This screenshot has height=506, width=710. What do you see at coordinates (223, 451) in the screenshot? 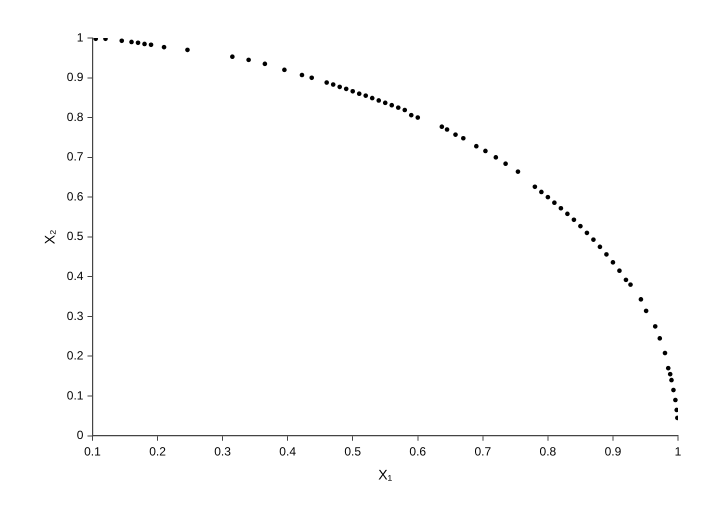
I see `x-tick-label: 0.3` at bounding box center [223, 451].